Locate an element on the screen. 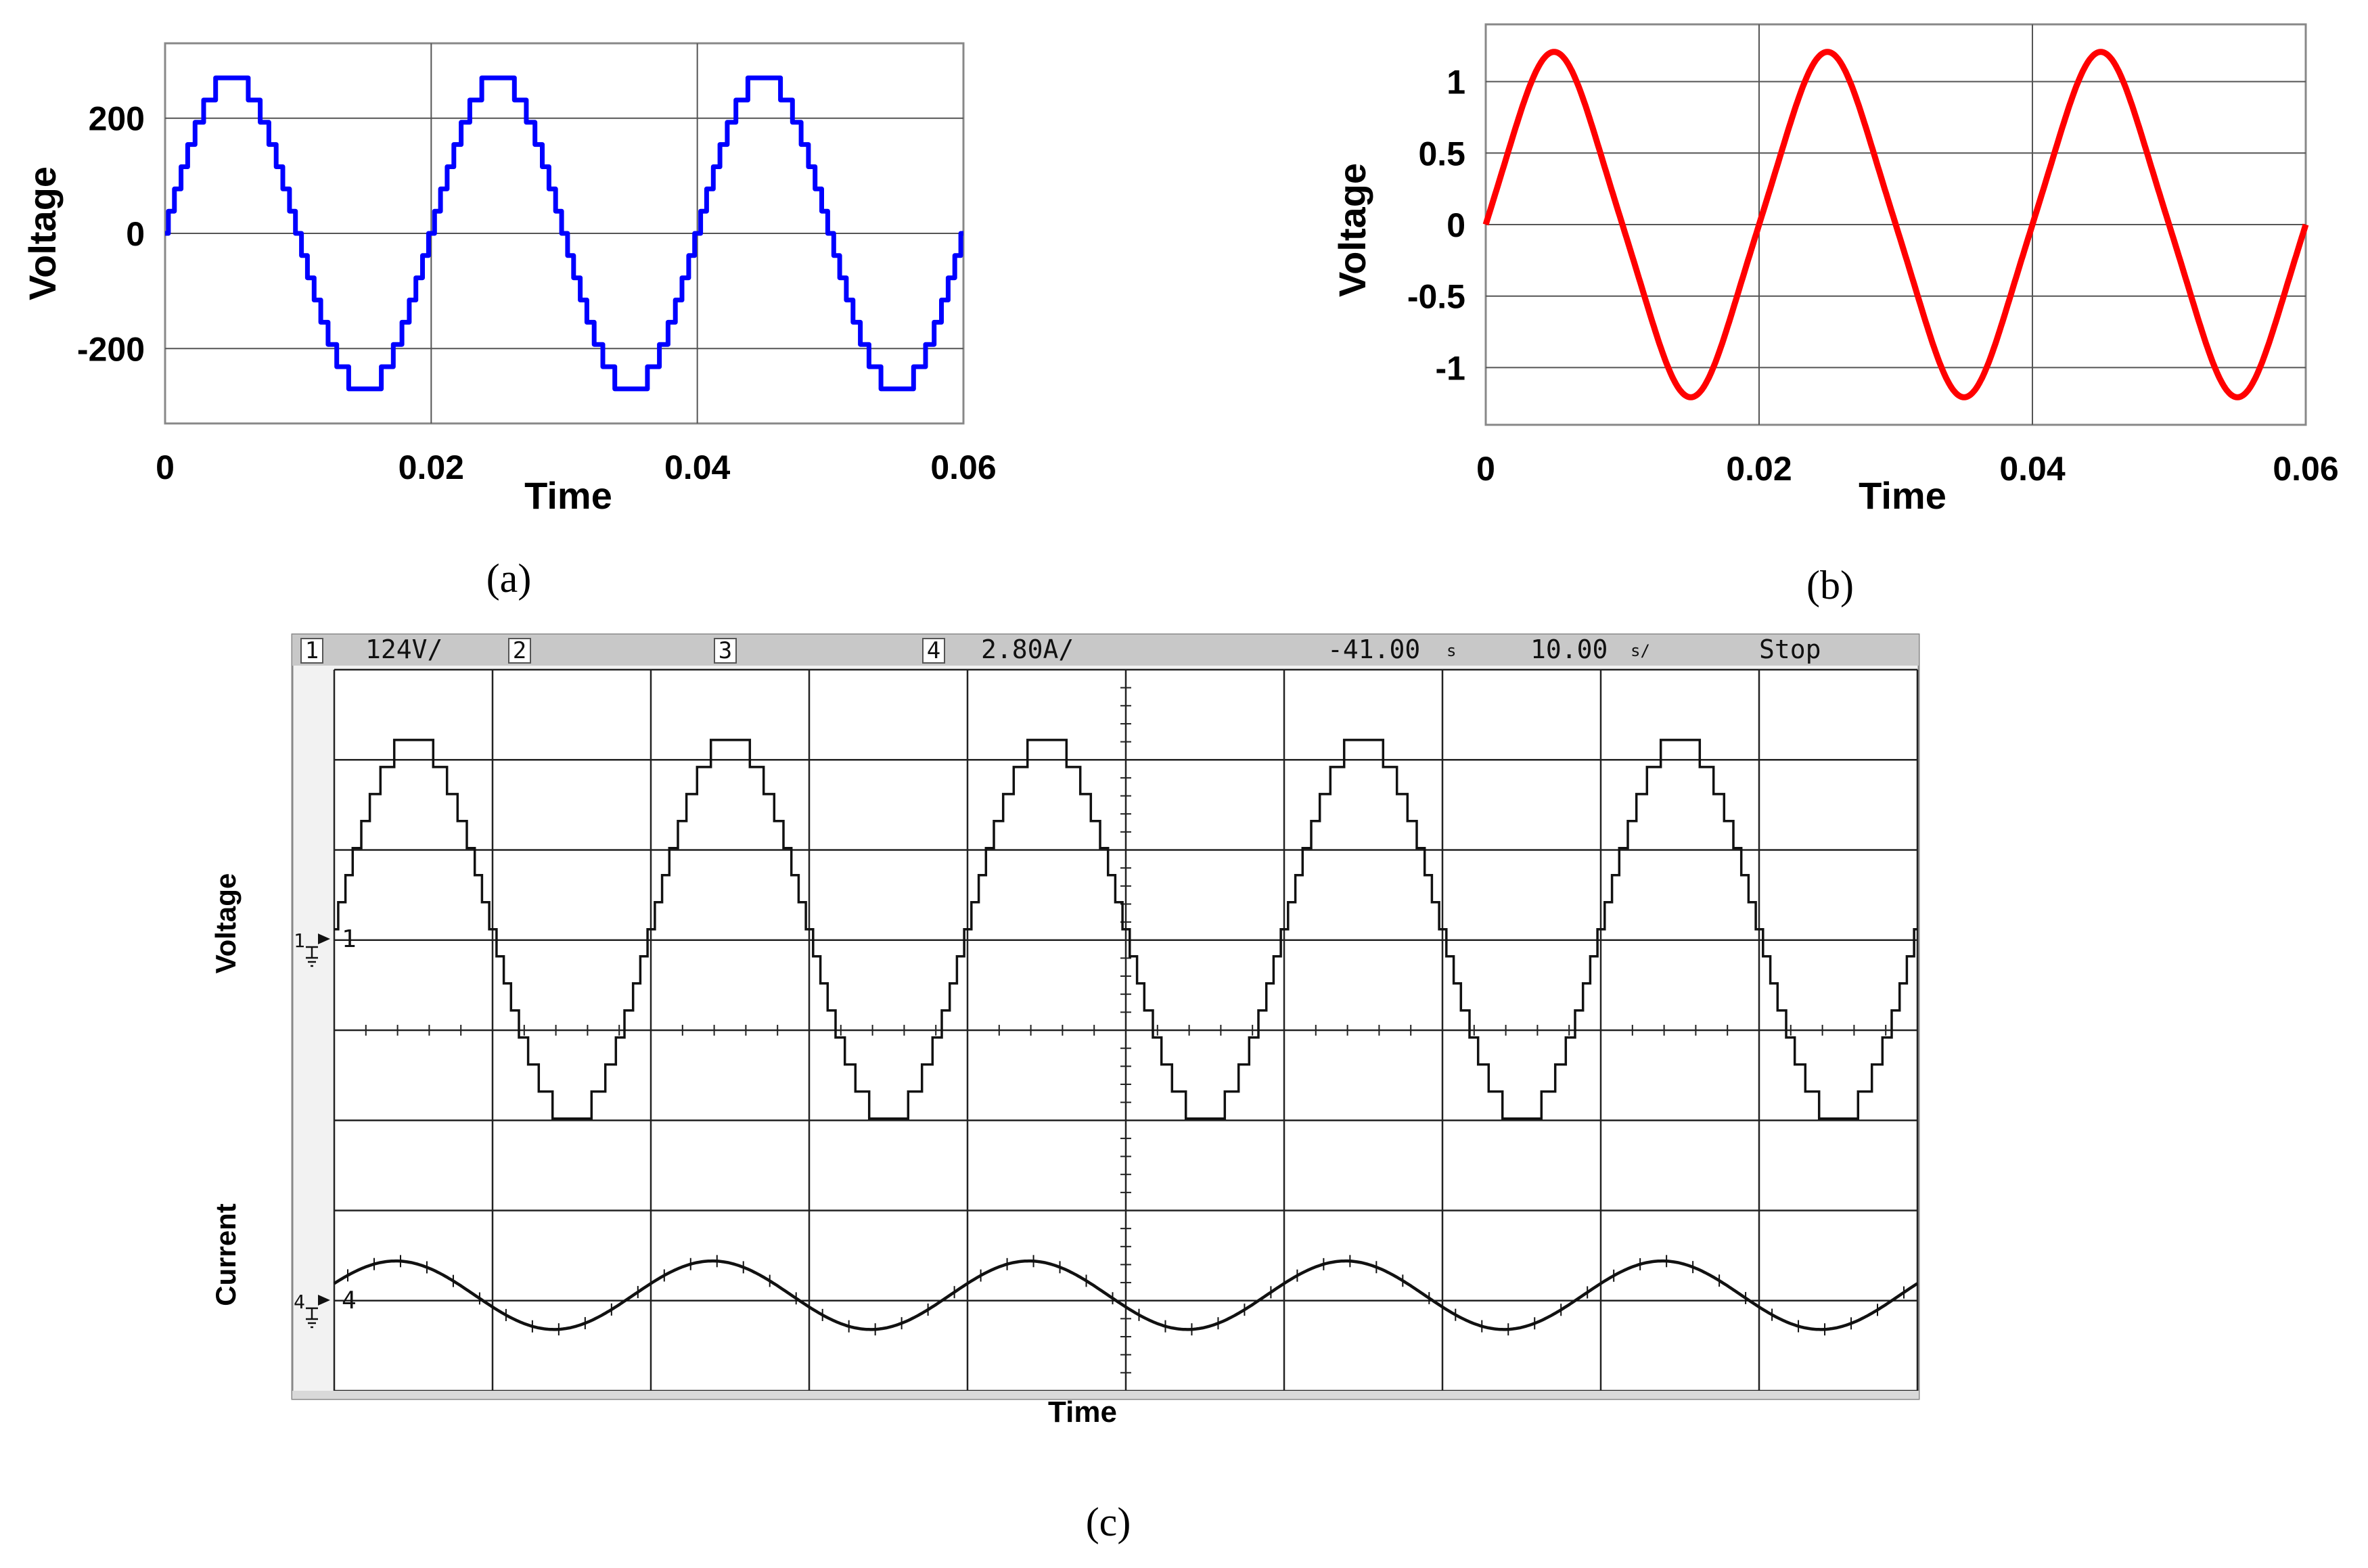 The width and height of the screenshot is (2368, 1568). chart-b-caption: (b) is located at coordinates (1830, 585).